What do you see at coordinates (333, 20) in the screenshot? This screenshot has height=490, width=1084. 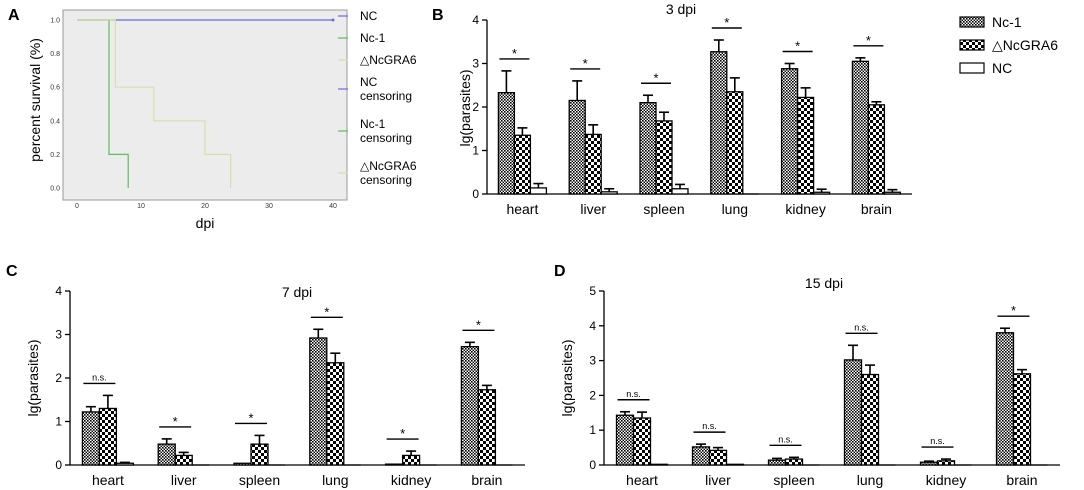 I see `nc-censoring-mark` at bounding box center [333, 20].